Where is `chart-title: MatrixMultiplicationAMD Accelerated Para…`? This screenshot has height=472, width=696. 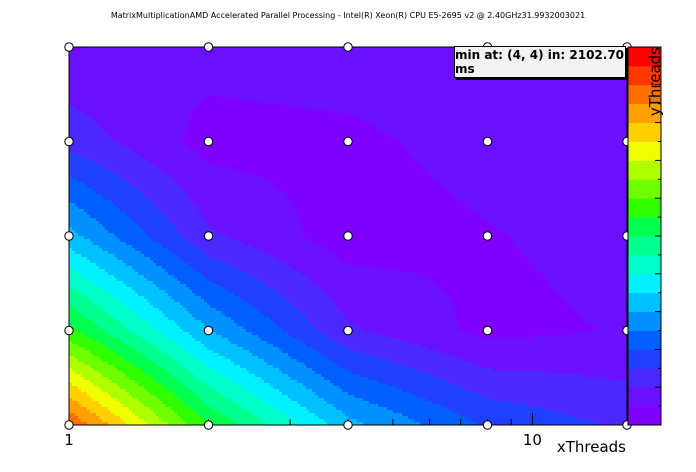 chart-title: MatrixMultiplicationAMD Accelerated Para… is located at coordinates (348, 15).